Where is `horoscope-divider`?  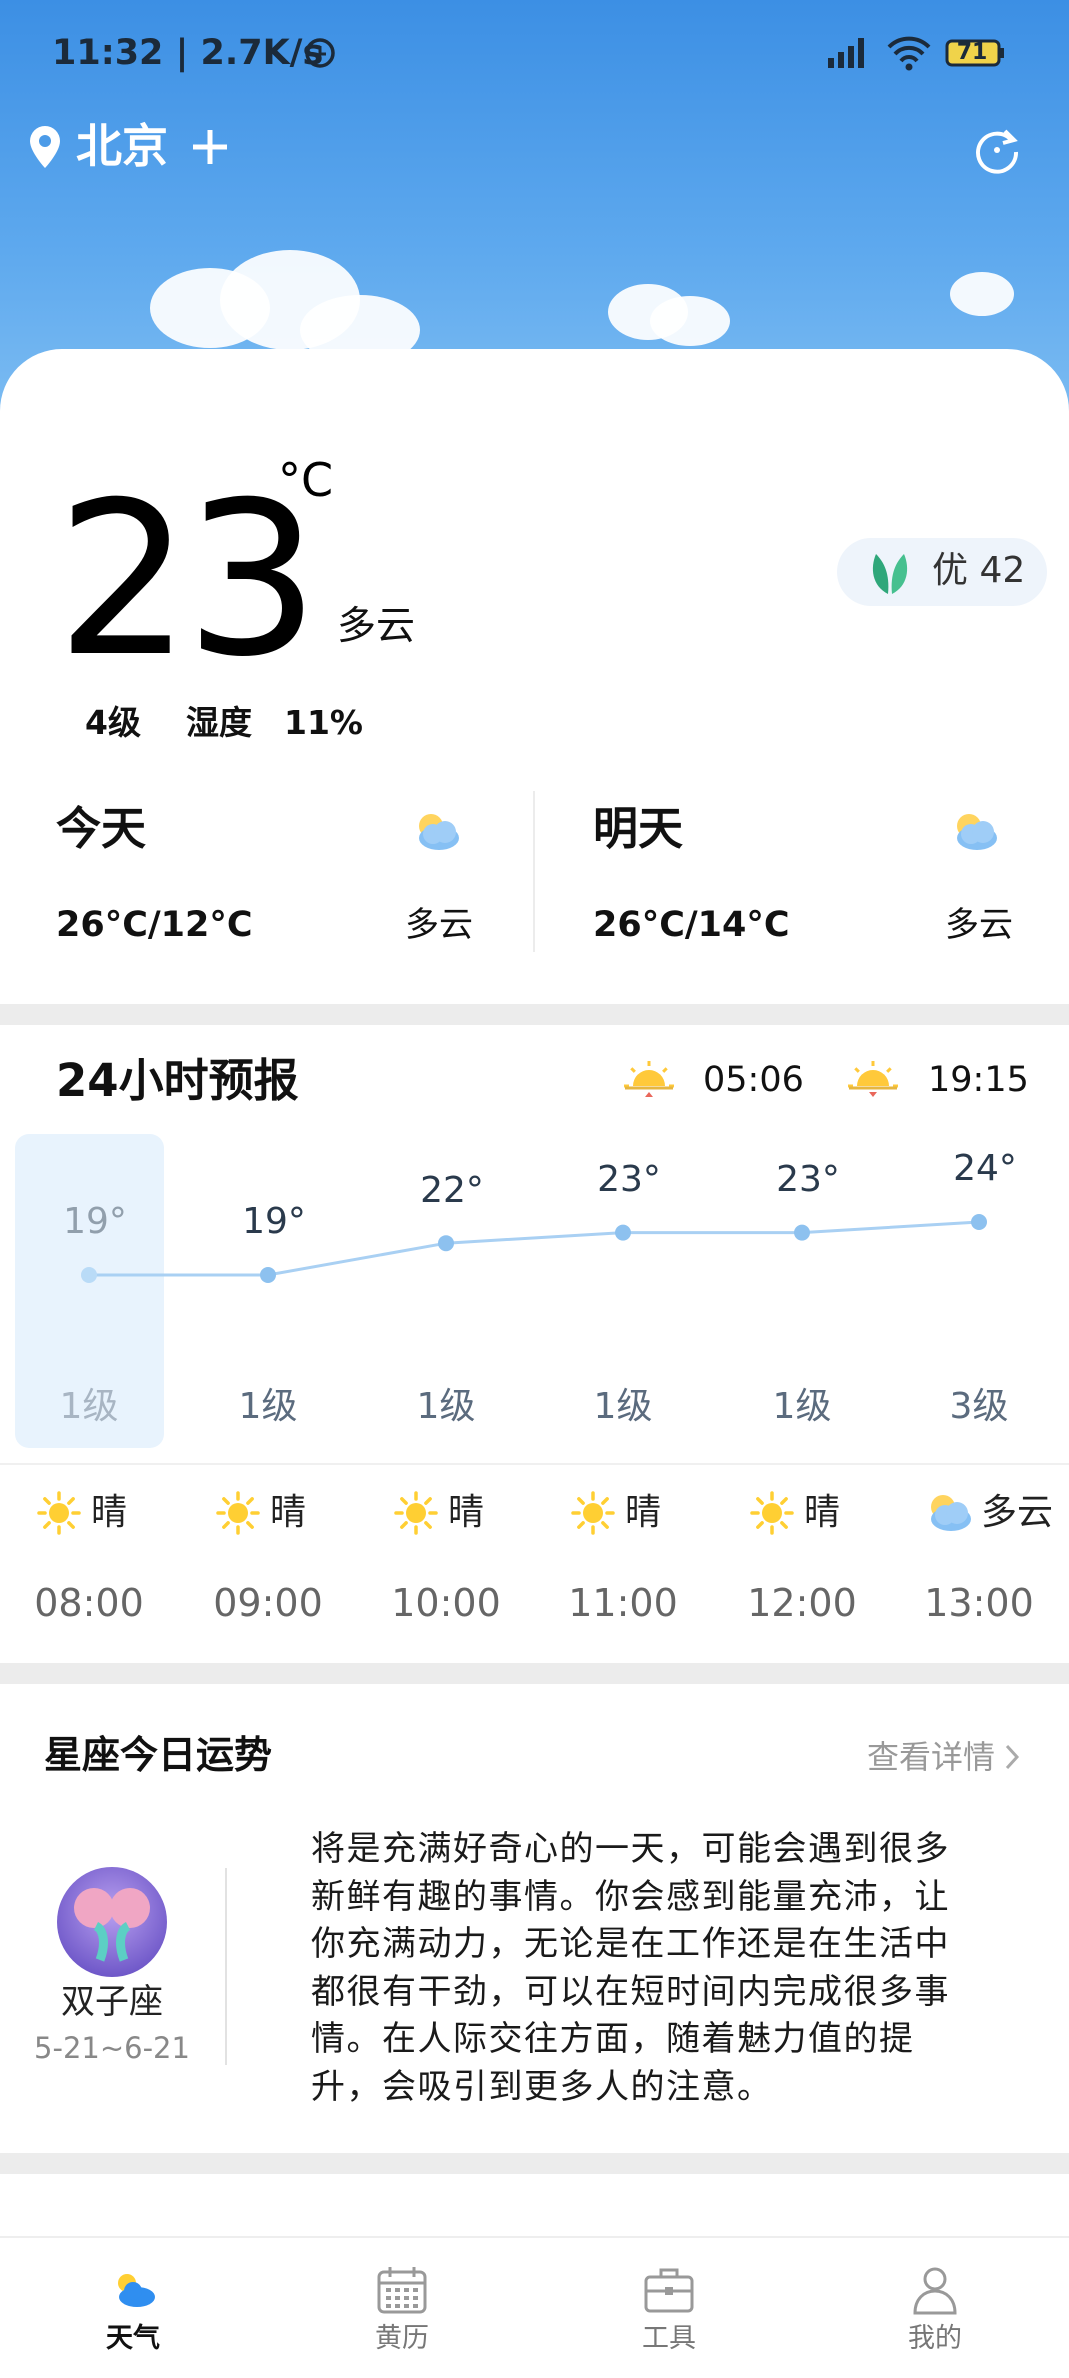
horoscope-divider is located at coordinates (226, 1966).